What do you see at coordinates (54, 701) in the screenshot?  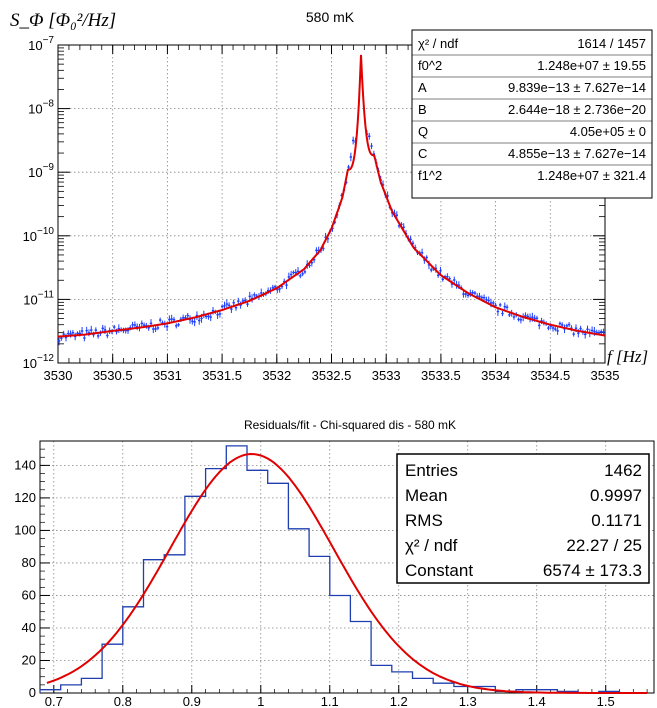 I see `bottom-x-tick-label: 0.7` at bounding box center [54, 701].